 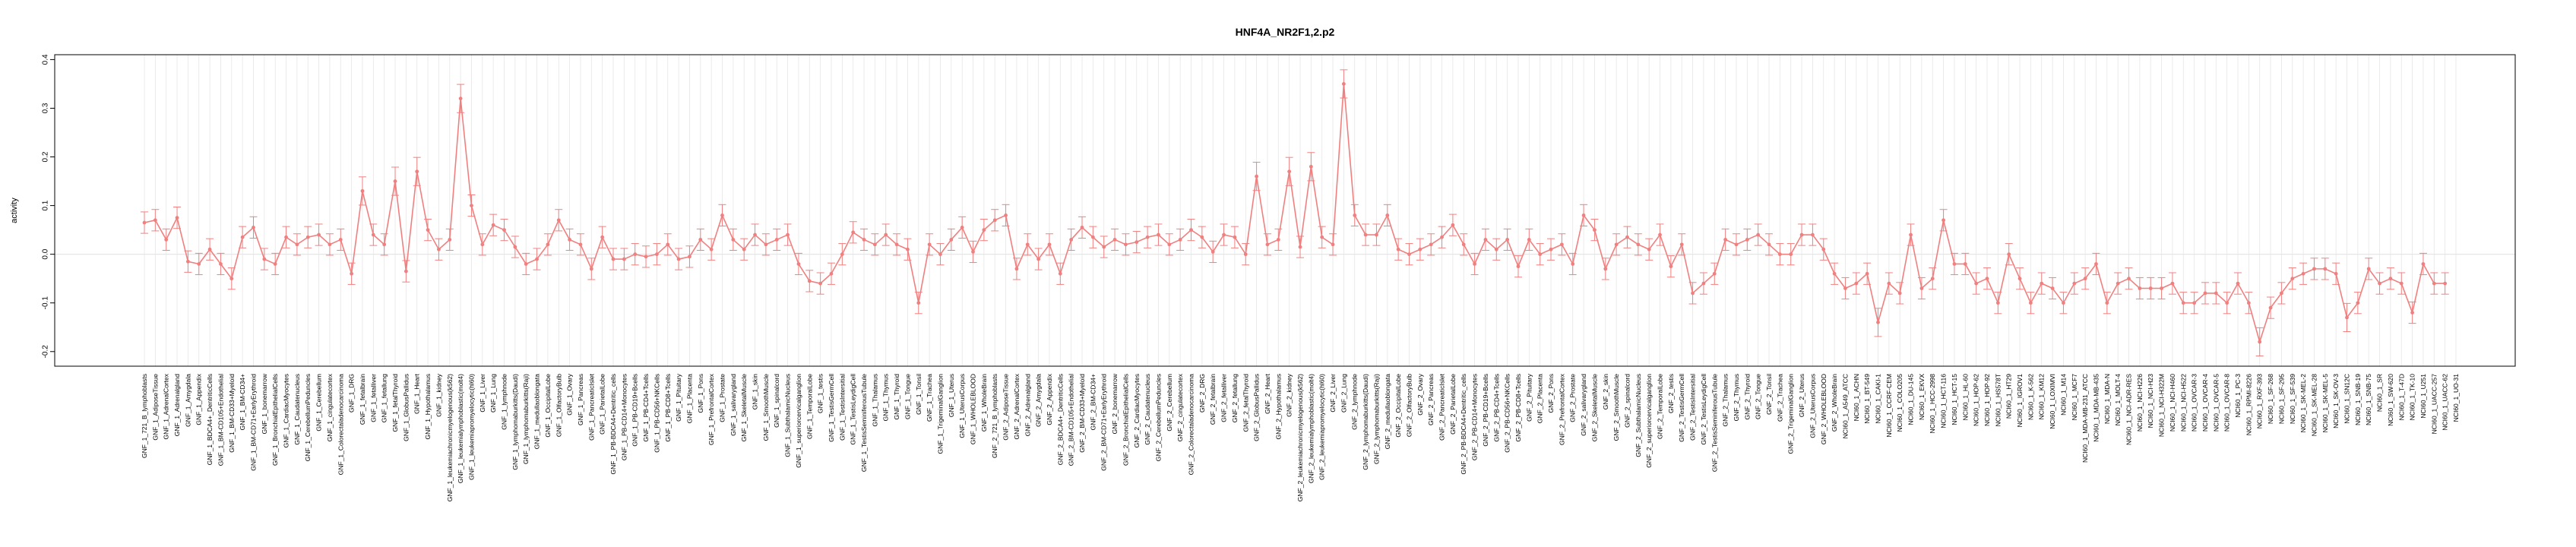 I want to click on x-tick-label: NCI60_1_MOLT-4, so click(x=2118, y=400).